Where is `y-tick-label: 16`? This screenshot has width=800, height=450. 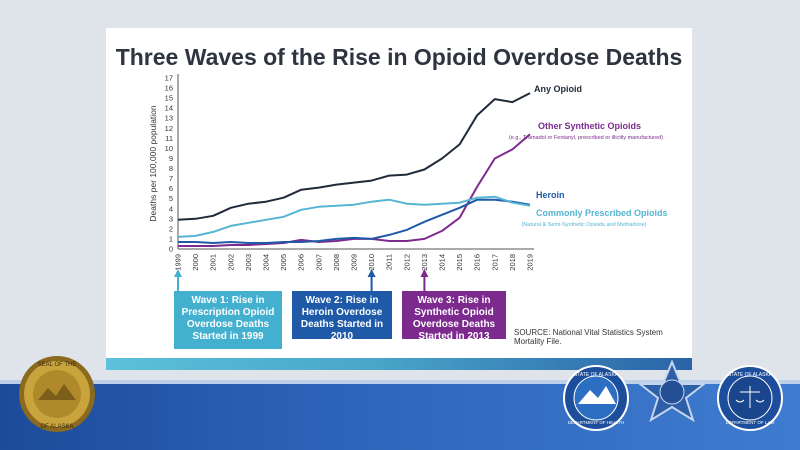 y-tick-label: 16 is located at coordinates (169, 88).